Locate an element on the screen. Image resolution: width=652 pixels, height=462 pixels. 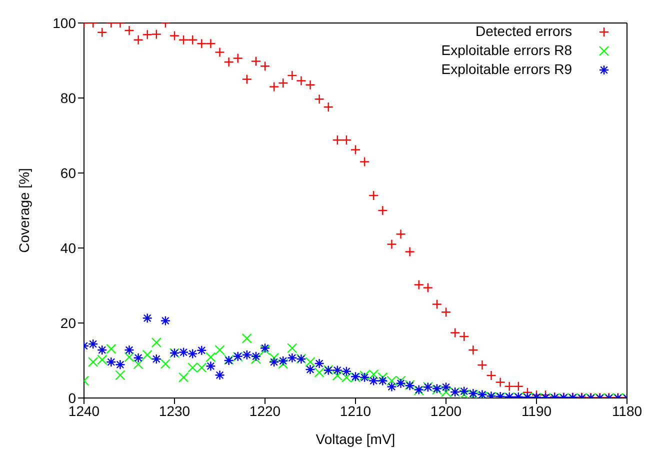
x-tick-label: 1180 is located at coordinates (627, 410).